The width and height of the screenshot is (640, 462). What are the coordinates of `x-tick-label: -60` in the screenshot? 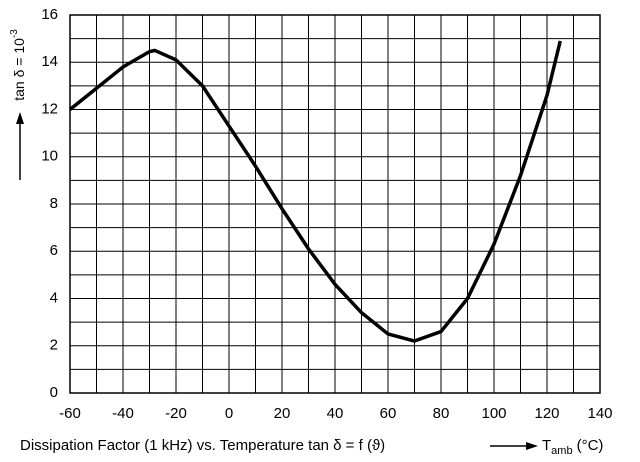 It's located at (70, 413).